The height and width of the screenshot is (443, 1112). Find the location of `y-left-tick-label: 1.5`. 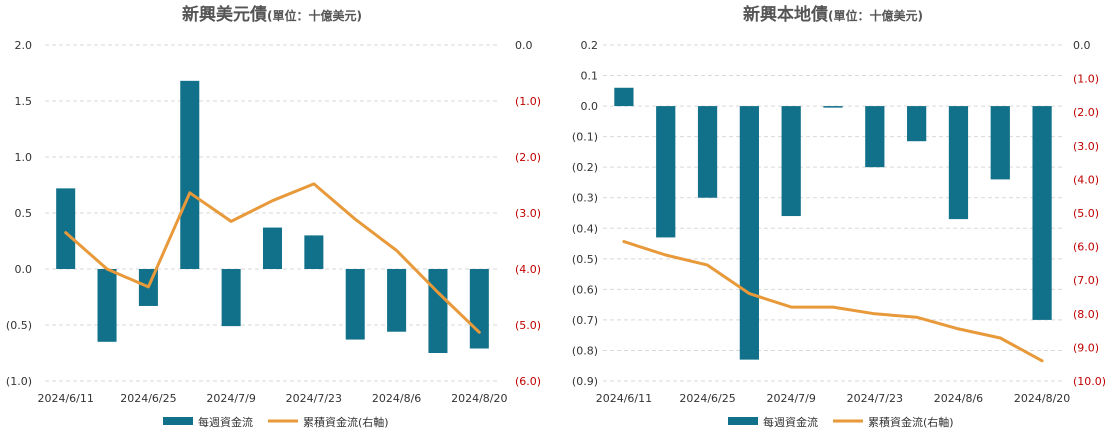

y-left-tick-label: 1.5 is located at coordinates (24, 101).